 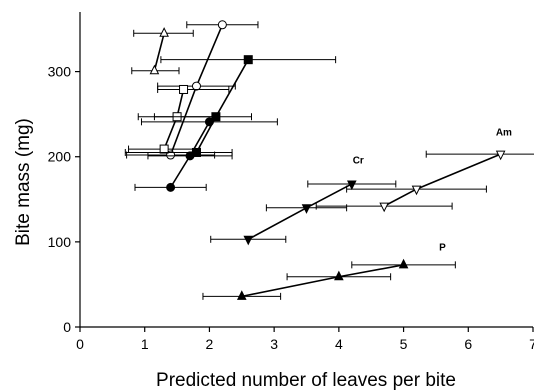 I want to click on y-tick-label: 100, so click(x=60, y=242).